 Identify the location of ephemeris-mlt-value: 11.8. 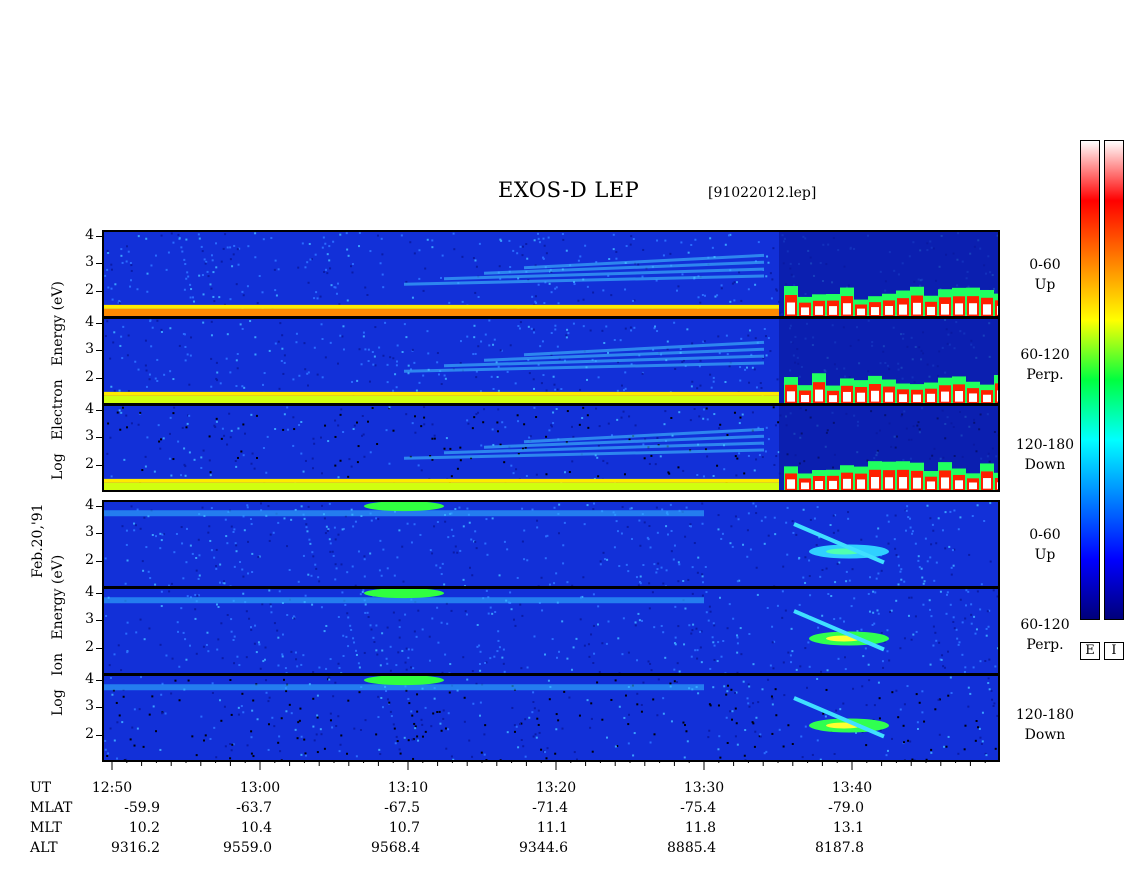
(700, 828).